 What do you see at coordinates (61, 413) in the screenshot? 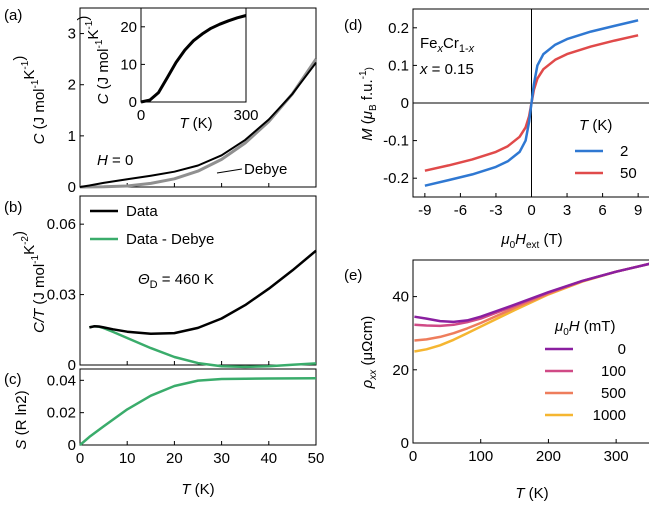
I see `panel-c-ytick-label: 0.02` at bounding box center [61, 413].